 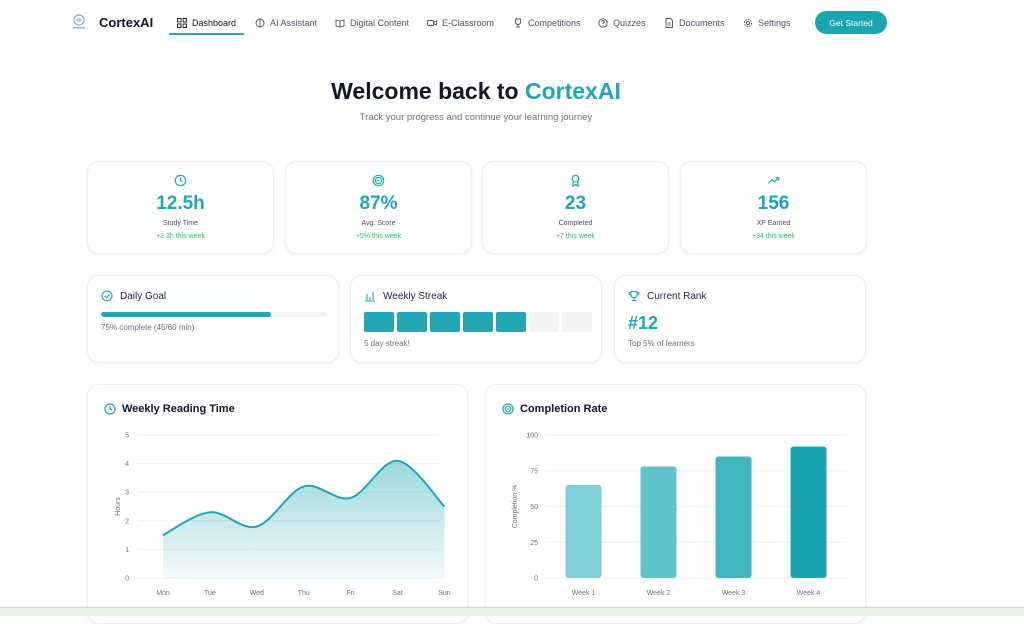 I want to click on x-tick-label: Week 1, so click(x=584, y=593).